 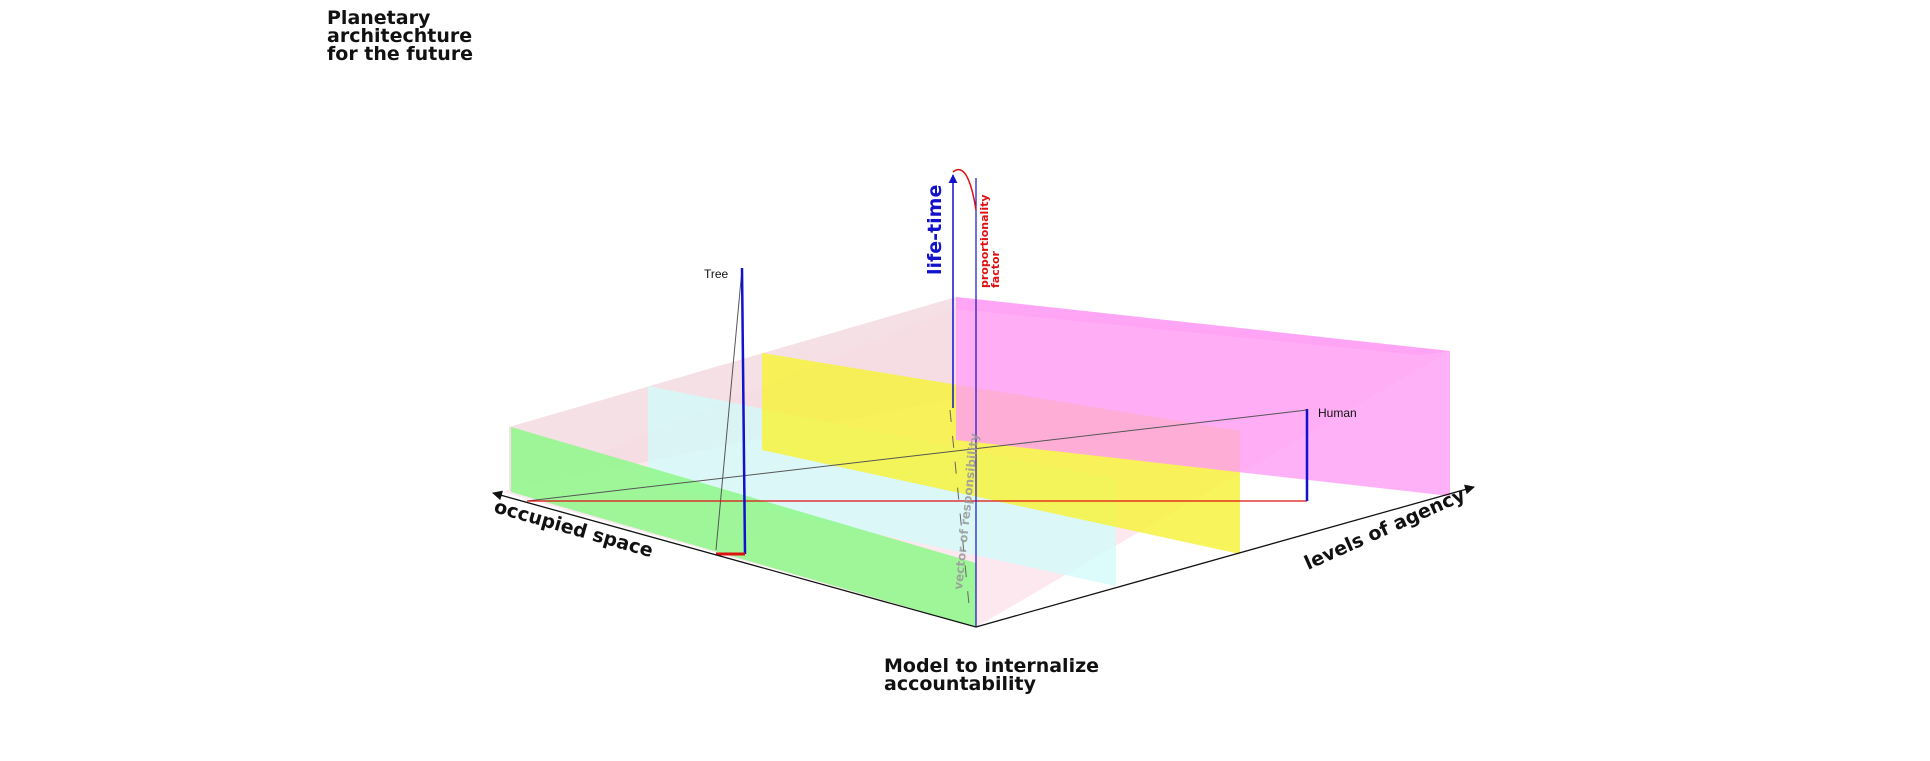 What do you see at coordinates (379, 18) in the screenshot?
I see `page-title-line-1: Planetary` at bounding box center [379, 18].